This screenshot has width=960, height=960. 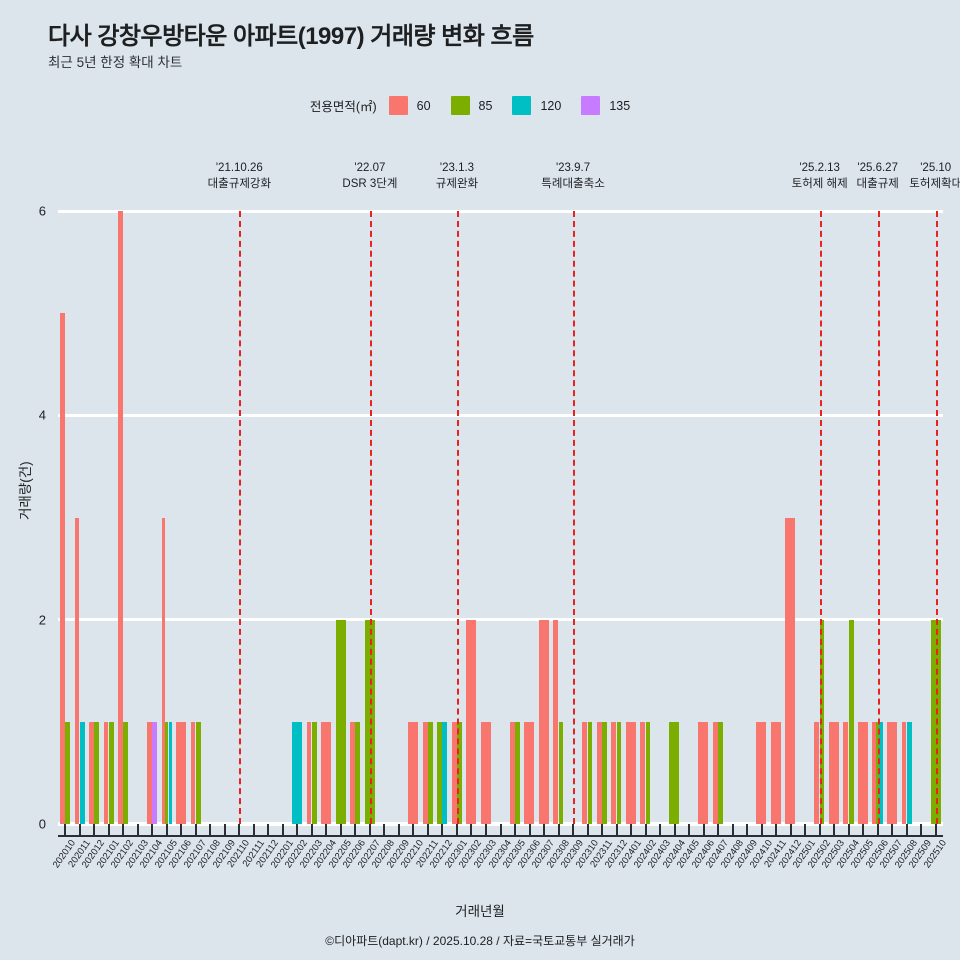 I want to click on legend-item-120: 120, so click(x=536, y=105).